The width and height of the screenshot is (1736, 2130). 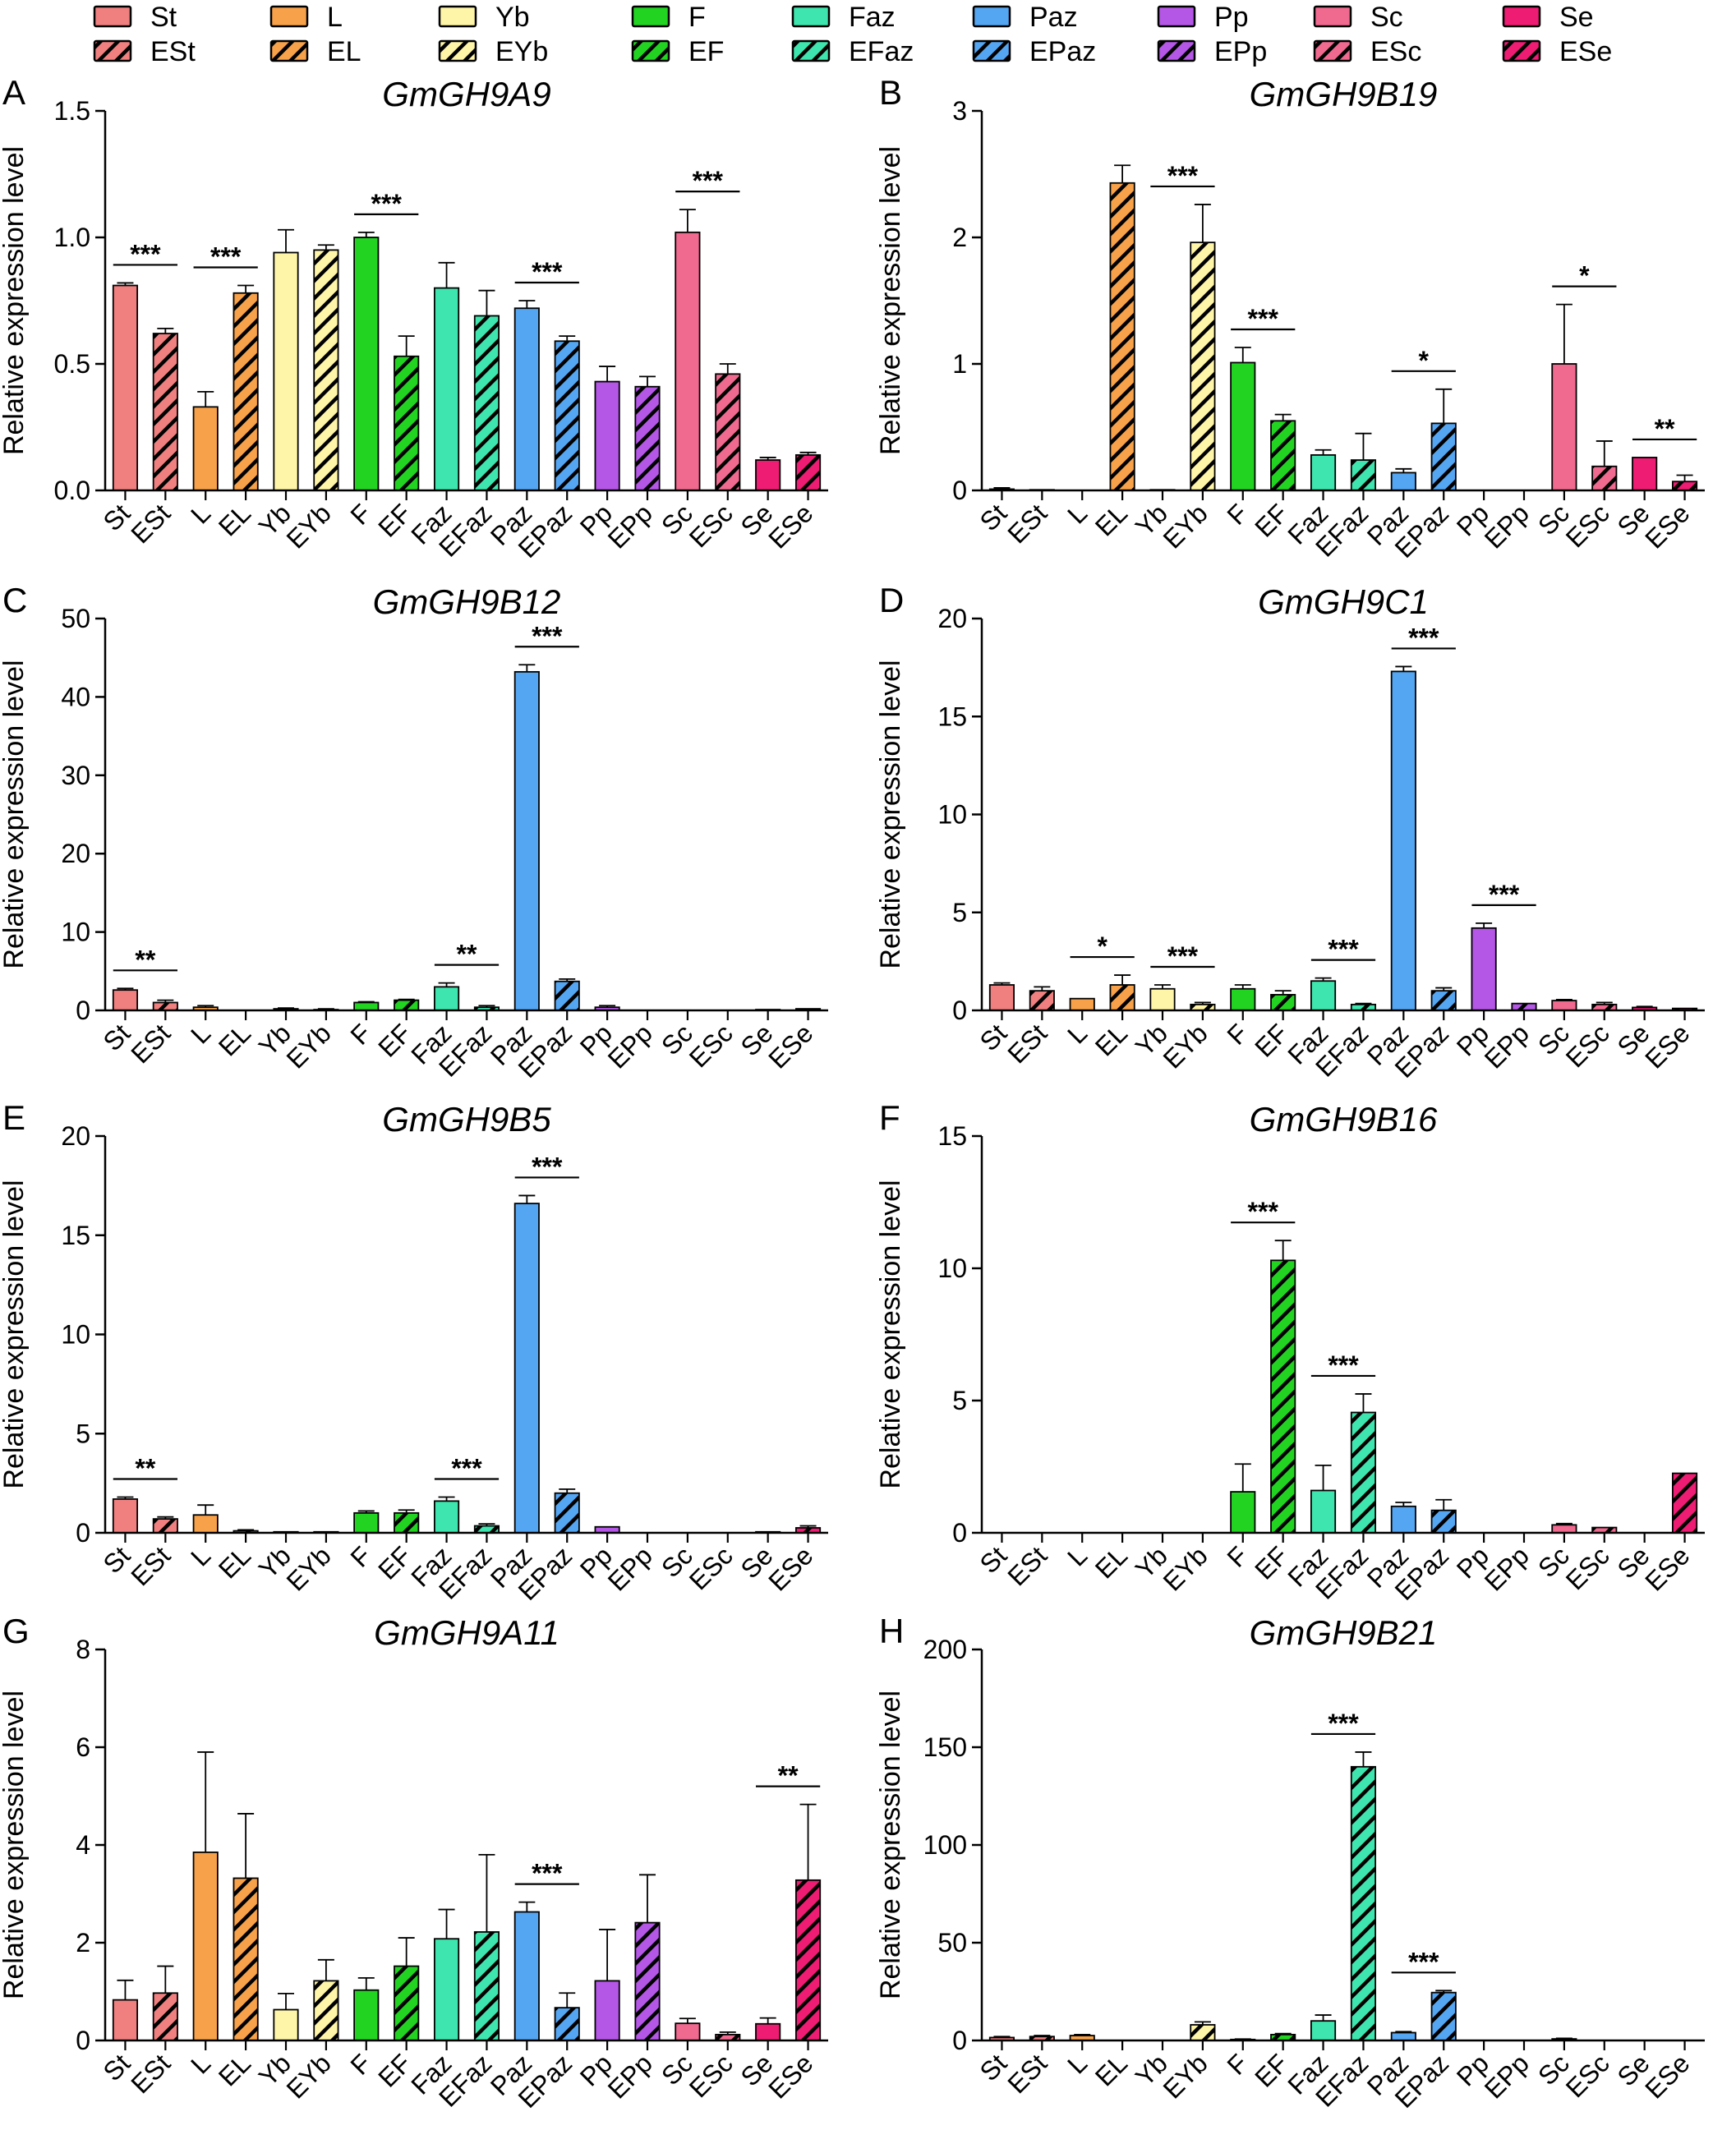 I want to click on legend-label: St, so click(x=163, y=17).